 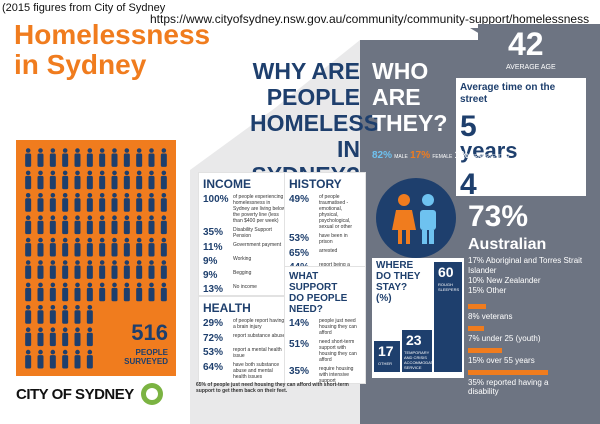 What do you see at coordinates (216, 199) in the screenshot?
I see `income-pct: 100%` at bounding box center [216, 199].